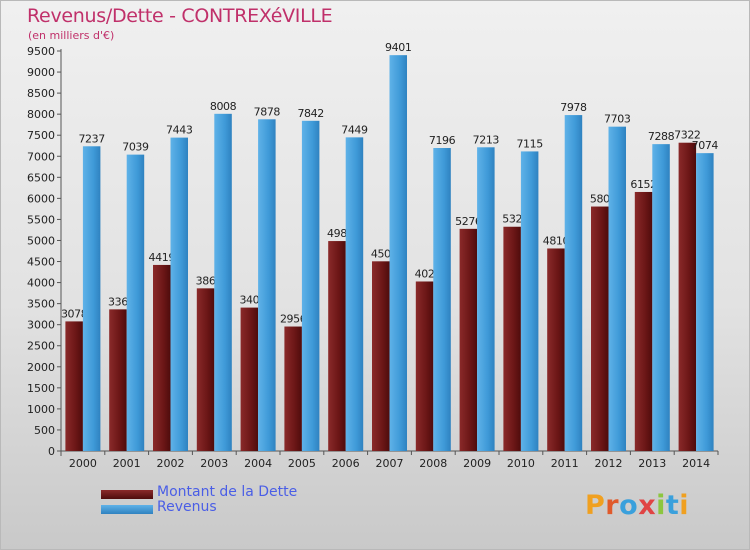 This screenshot has height=550, width=750. What do you see at coordinates (672, 505) in the screenshot?
I see `logo-letter: t` at bounding box center [672, 505].